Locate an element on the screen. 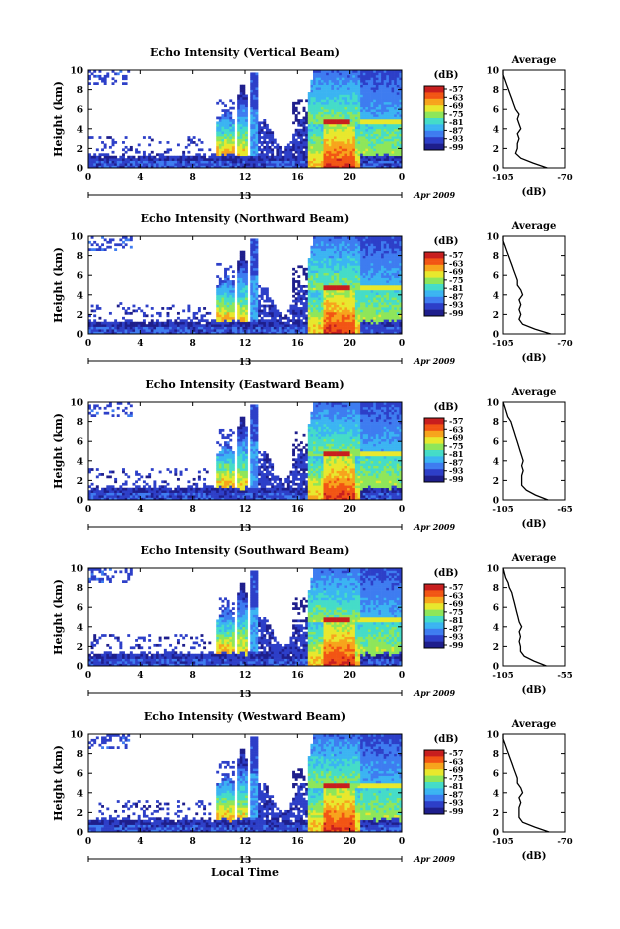 The height and width of the screenshot is (929, 620). average-y-tick-label: 4 is located at coordinates (496, 130).